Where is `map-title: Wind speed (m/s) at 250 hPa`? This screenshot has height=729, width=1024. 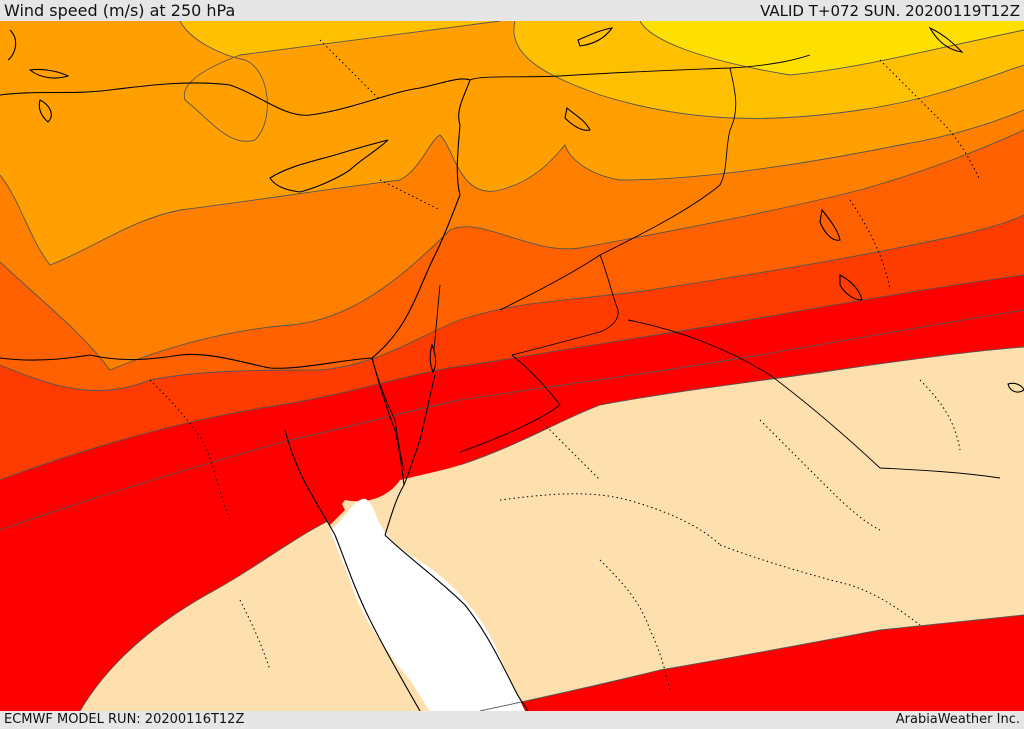 map-title: Wind speed (m/s) at 250 hPa is located at coordinates (120, 10).